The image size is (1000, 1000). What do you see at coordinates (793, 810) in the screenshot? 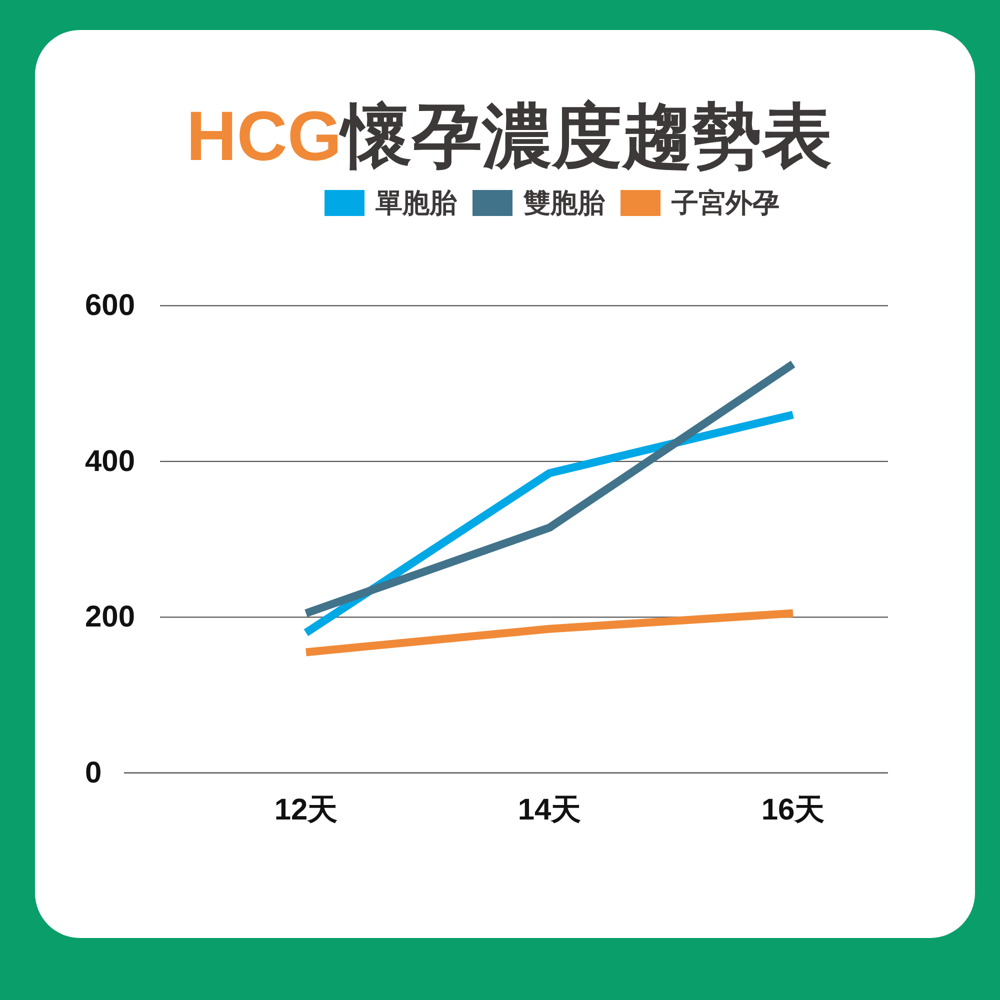
I see `xtick-label: 16天` at bounding box center [793, 810].